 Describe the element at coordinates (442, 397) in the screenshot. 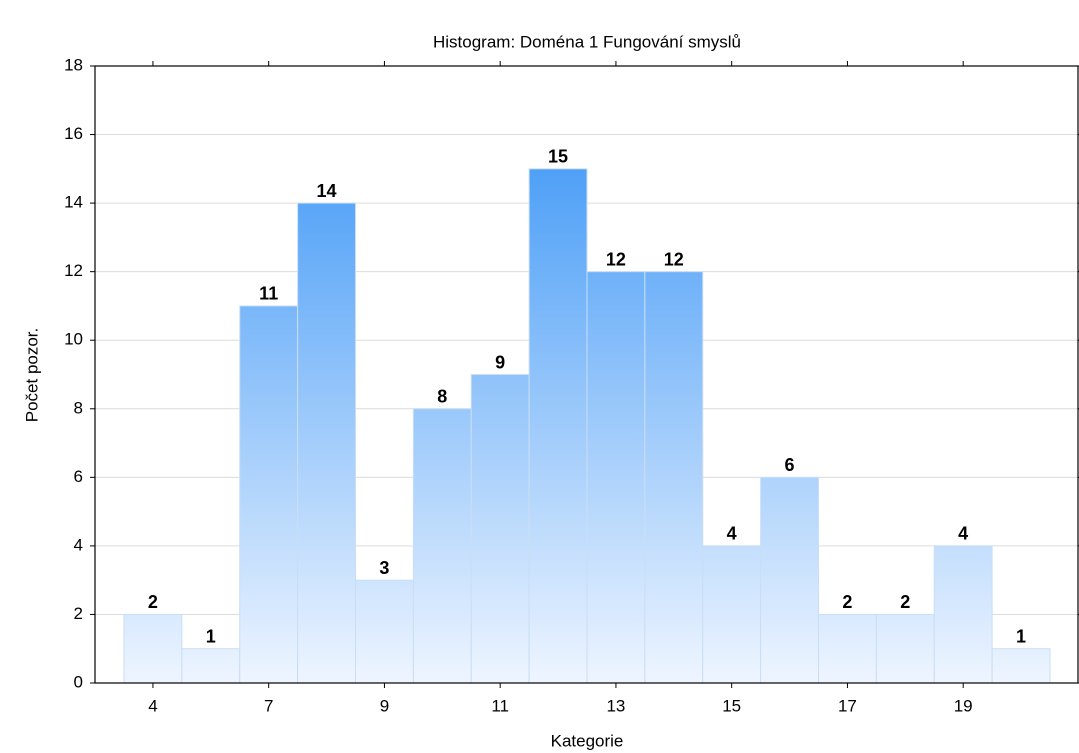

I see `data-label: 8` at that location.